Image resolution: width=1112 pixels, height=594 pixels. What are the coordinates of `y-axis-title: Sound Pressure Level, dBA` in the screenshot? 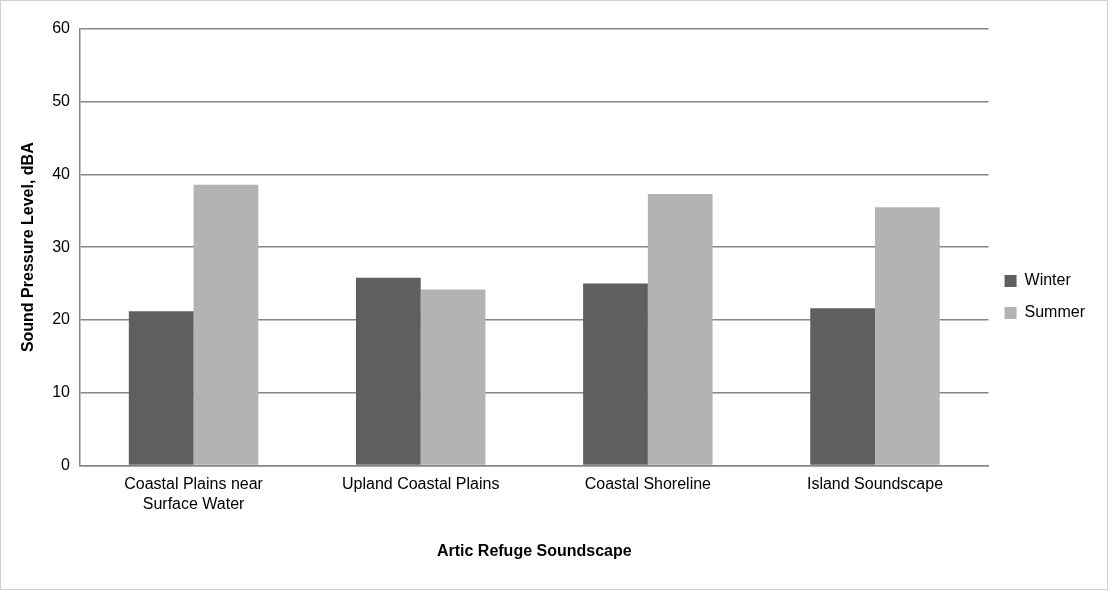 It's located at (28, 247).